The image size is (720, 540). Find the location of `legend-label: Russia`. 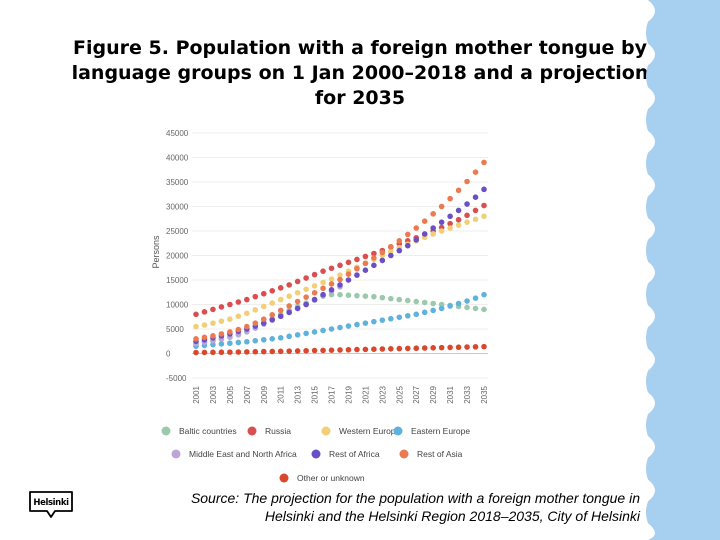

legend-label: Russia is located at coordinates (278, 431).